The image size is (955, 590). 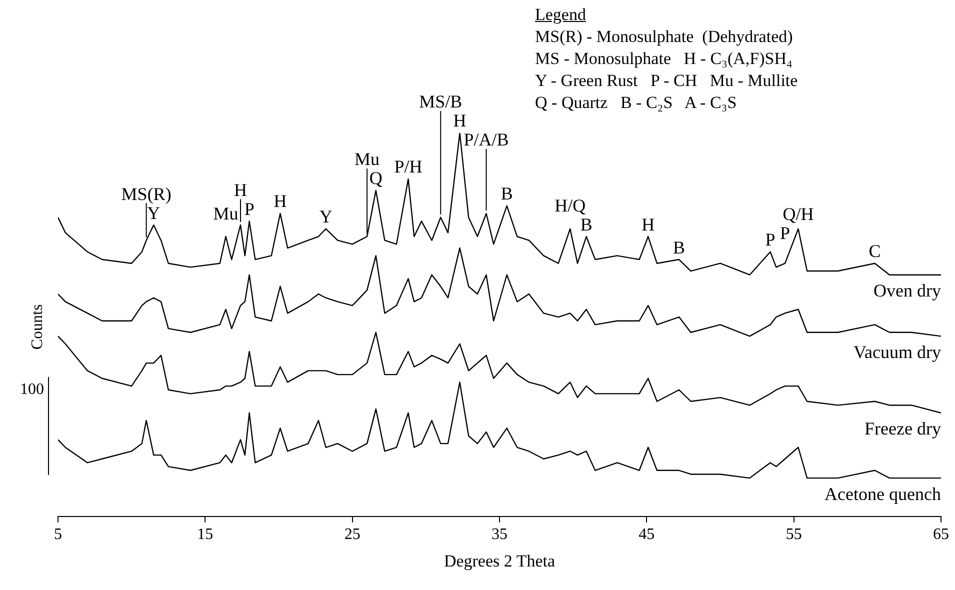 I want to click on annotation: P/H, so click(x=408, y=166).